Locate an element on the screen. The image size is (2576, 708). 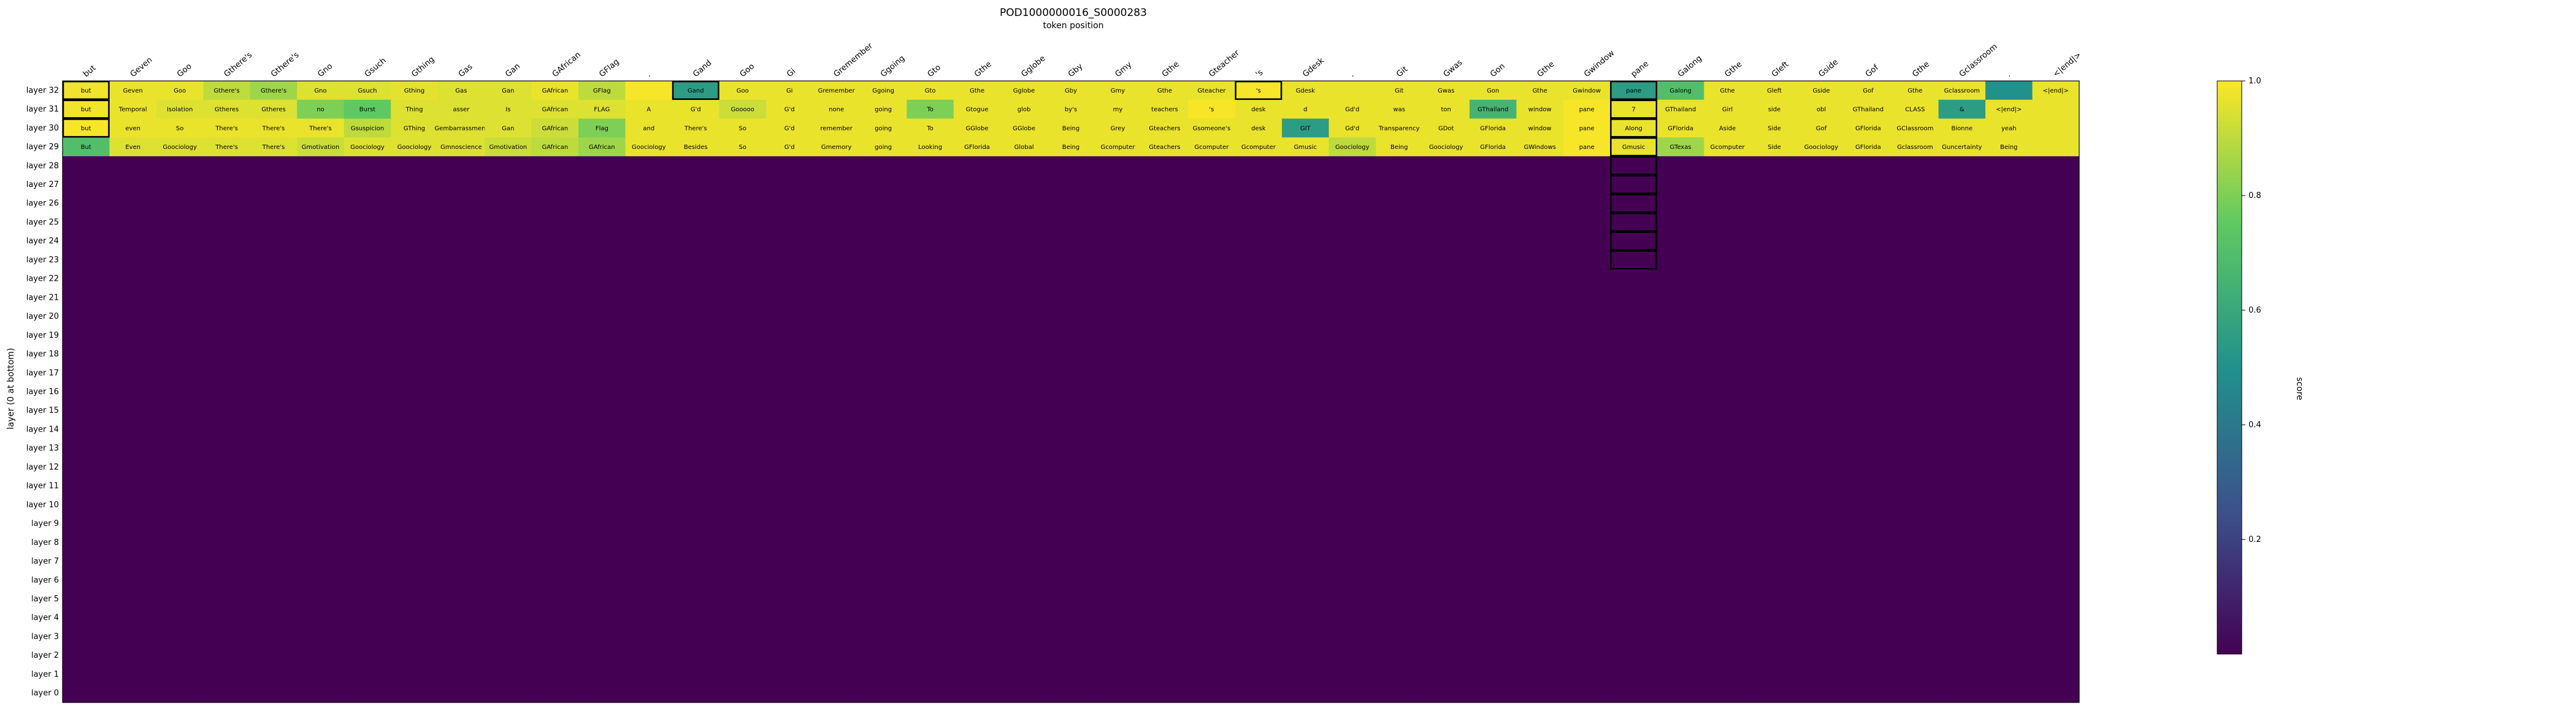
cell-label: FLAG is located at coordinates (602, 110).